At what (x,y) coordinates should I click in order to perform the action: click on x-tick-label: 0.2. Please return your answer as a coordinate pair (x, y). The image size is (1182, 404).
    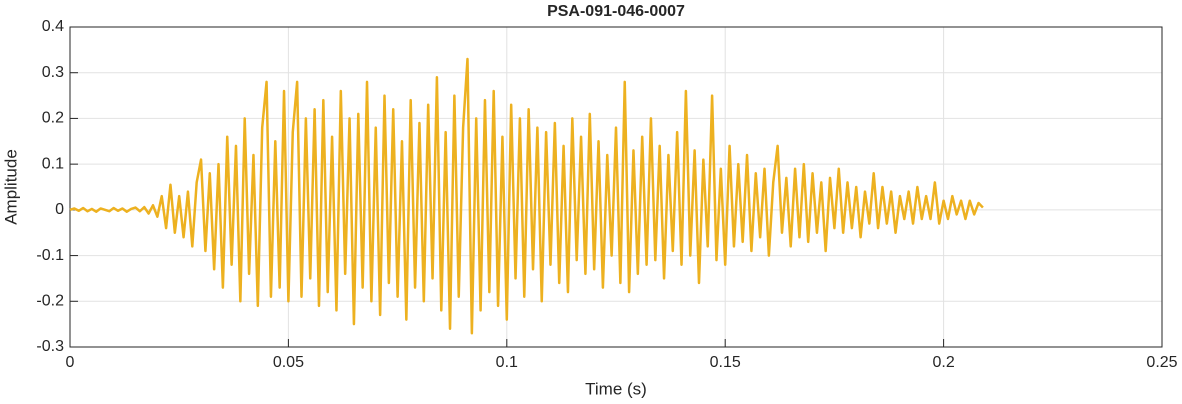
    Looking at the image, I should click on (943, 362).